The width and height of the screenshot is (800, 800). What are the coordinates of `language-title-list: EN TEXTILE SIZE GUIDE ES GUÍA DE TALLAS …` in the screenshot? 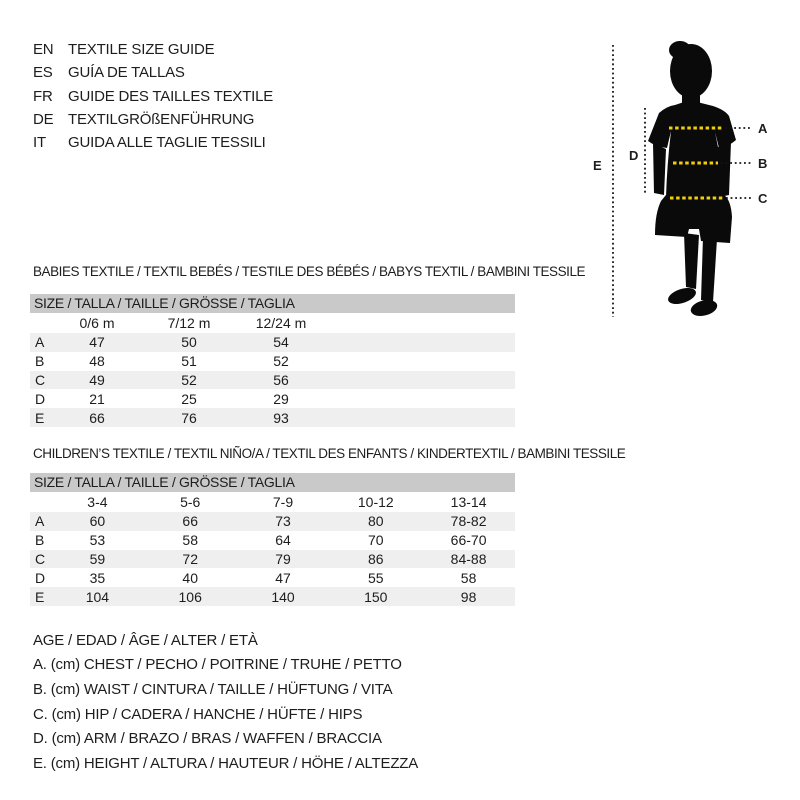 It's located at (153, 96).